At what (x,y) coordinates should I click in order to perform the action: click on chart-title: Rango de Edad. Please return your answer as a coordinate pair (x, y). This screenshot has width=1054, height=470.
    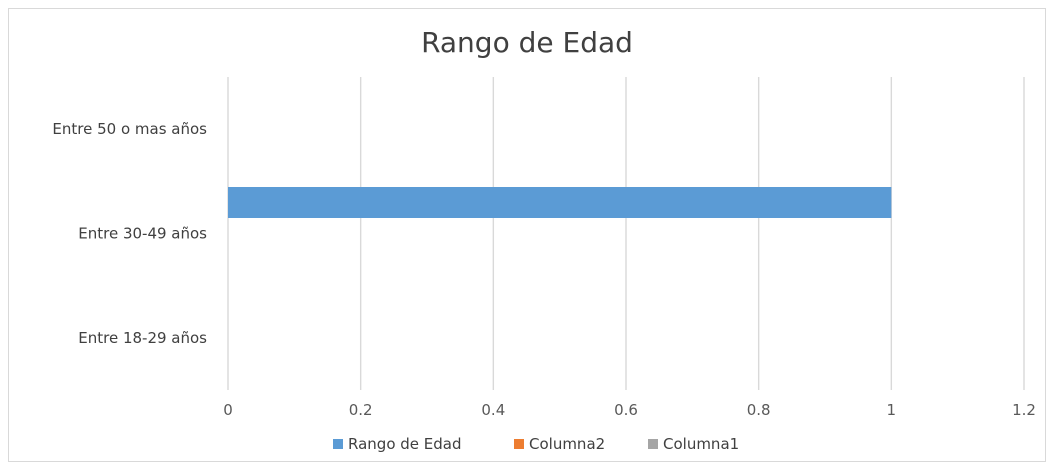
    Looking at the image, I should click on (527, 42).